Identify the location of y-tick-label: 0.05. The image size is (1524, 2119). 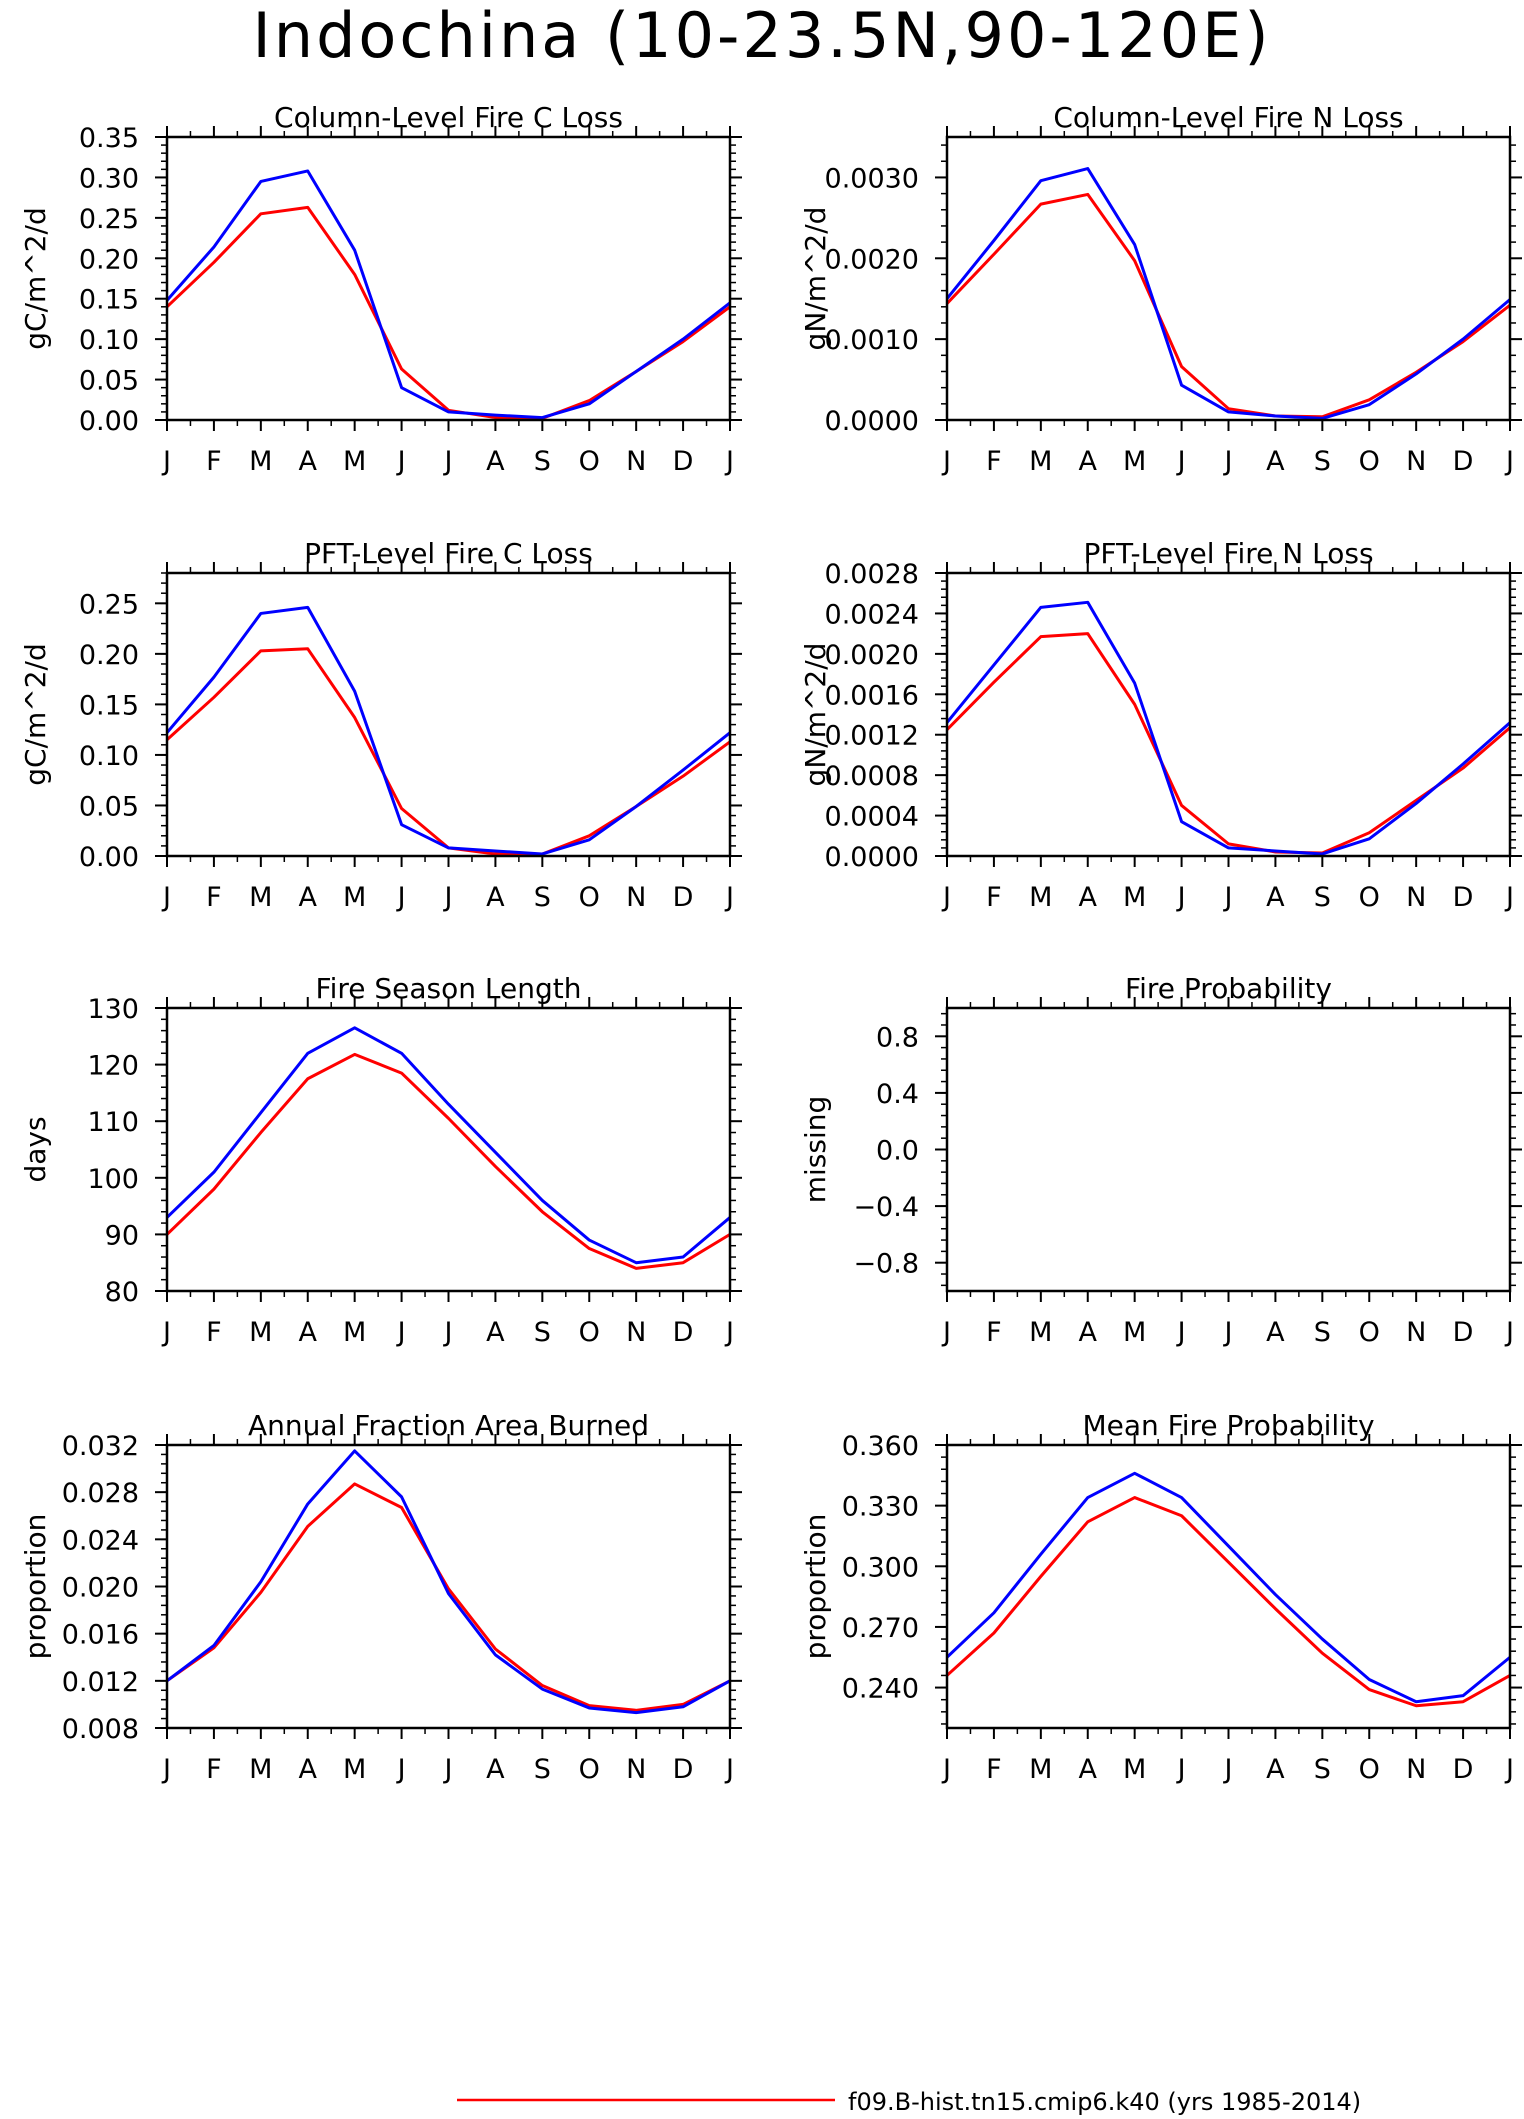
(109, 381).